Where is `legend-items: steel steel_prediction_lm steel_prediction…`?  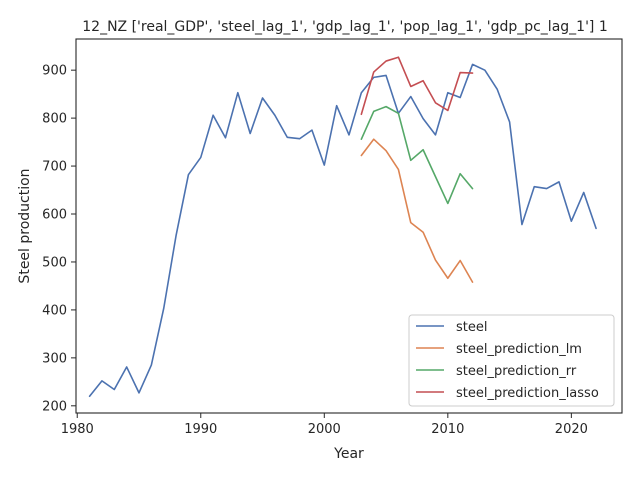 legend-items: steel steel_prediction_lm steel_prediction… is located at coordinates (507, 360).